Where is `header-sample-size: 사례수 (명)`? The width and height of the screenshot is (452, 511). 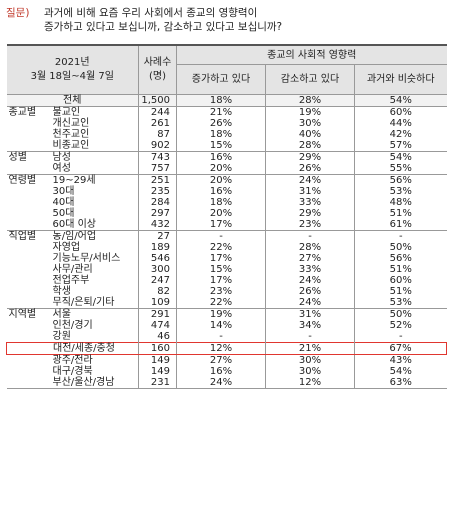 header-sample-size: 사례수 (명) is located at coordinates (157, 69).